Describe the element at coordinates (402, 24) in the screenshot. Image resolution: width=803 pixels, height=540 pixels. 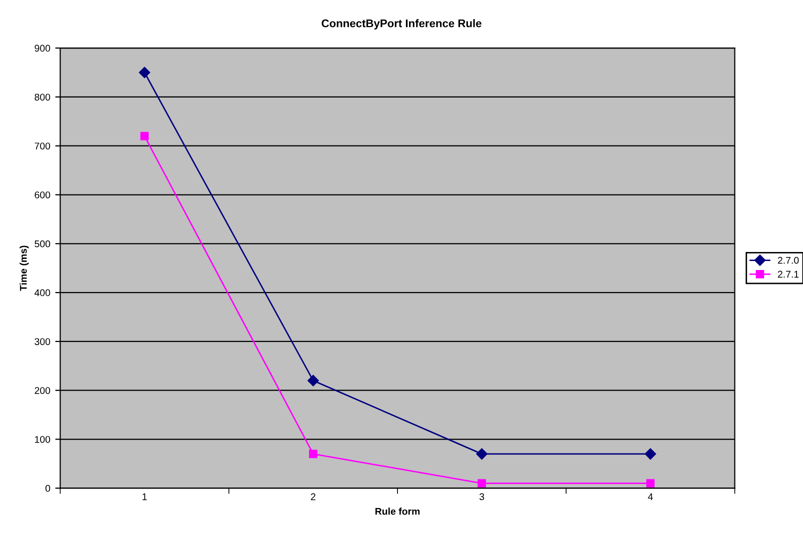
I see `chart-title: ConnectByPort Inference Rule` at that location.